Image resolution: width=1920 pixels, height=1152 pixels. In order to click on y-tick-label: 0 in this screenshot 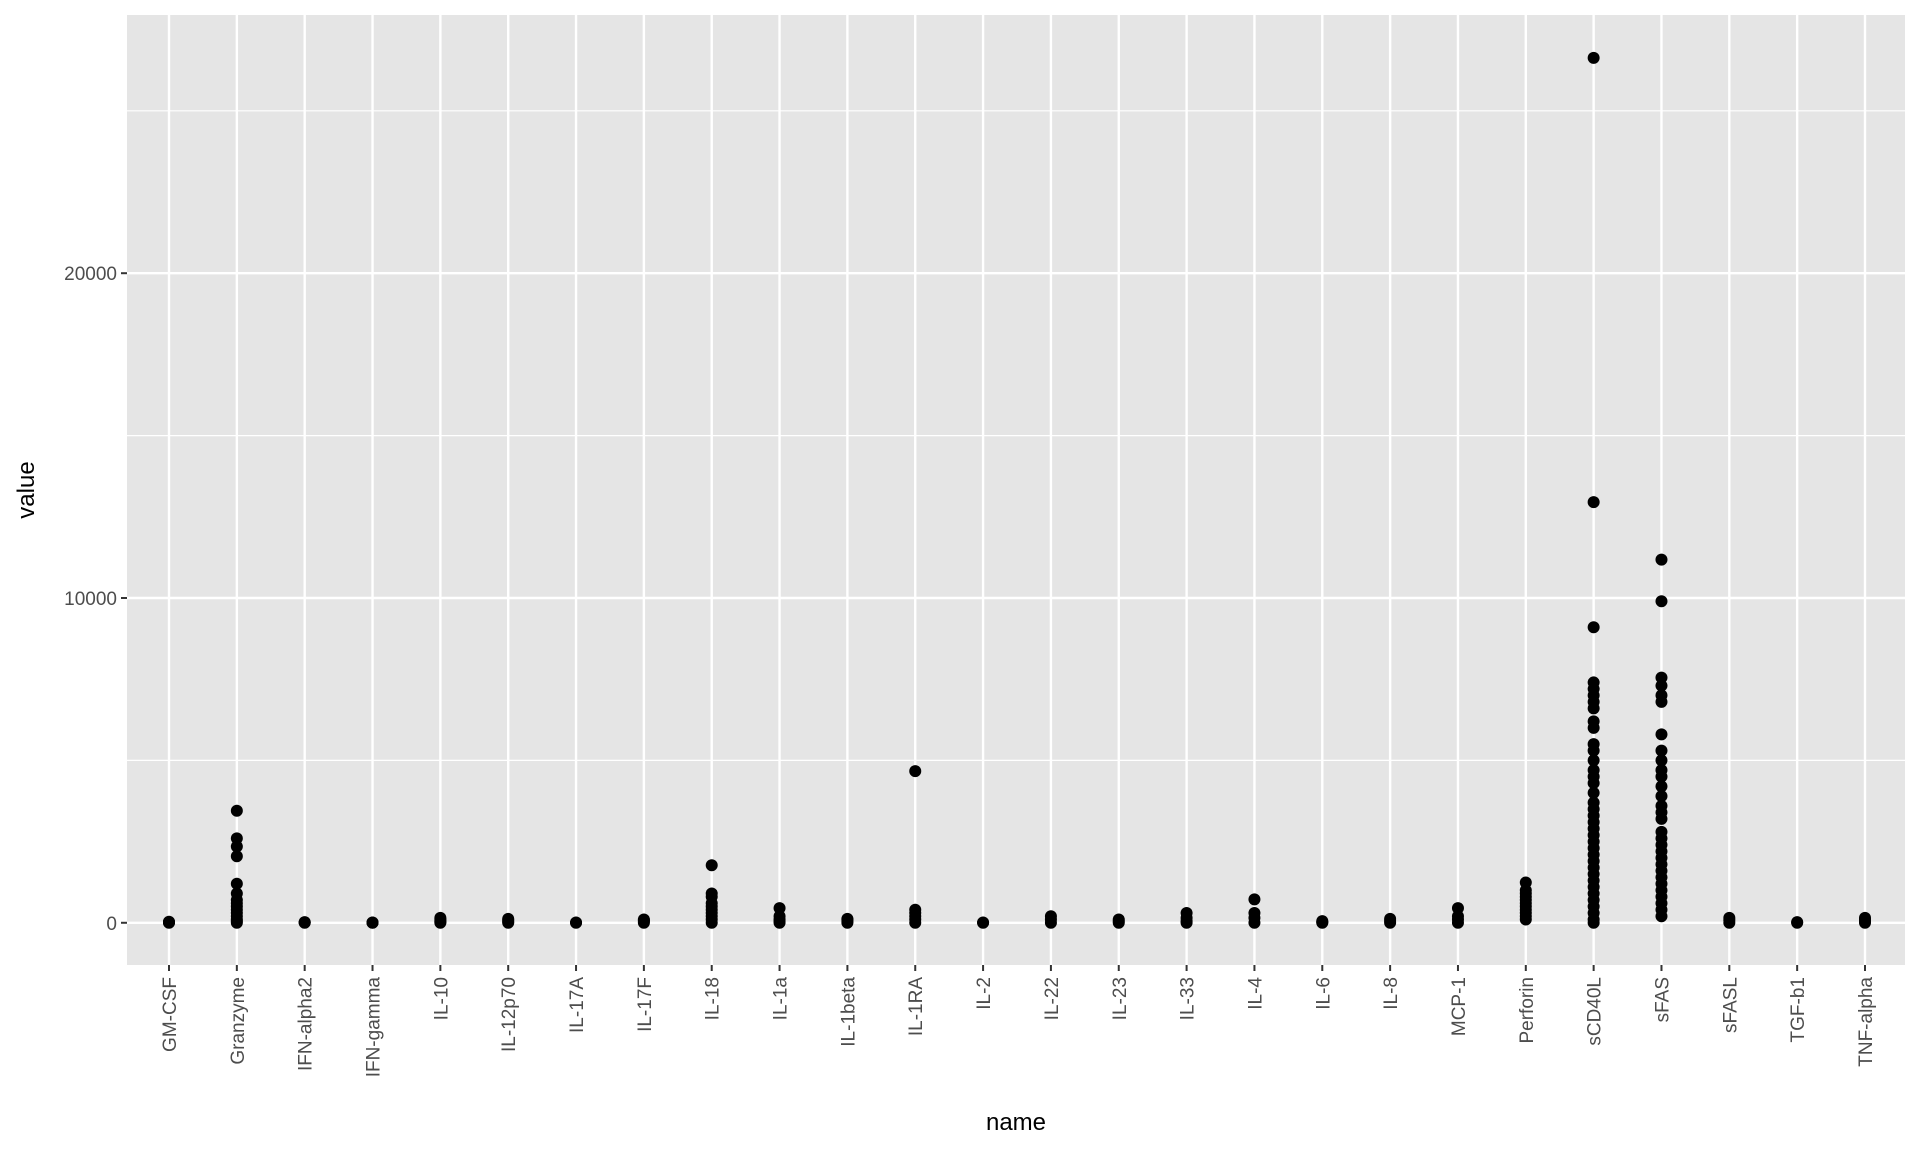, I will do `click(111, 924)`.